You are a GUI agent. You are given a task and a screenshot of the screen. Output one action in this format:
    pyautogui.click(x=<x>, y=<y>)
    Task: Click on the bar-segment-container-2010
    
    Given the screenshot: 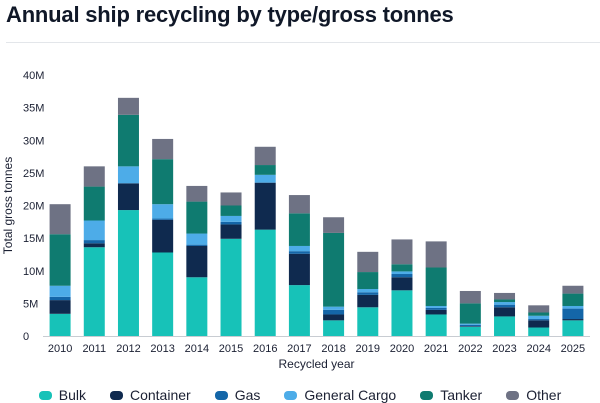 What is the action you would take?
    pyautogui.click(x=60, y=307)
    